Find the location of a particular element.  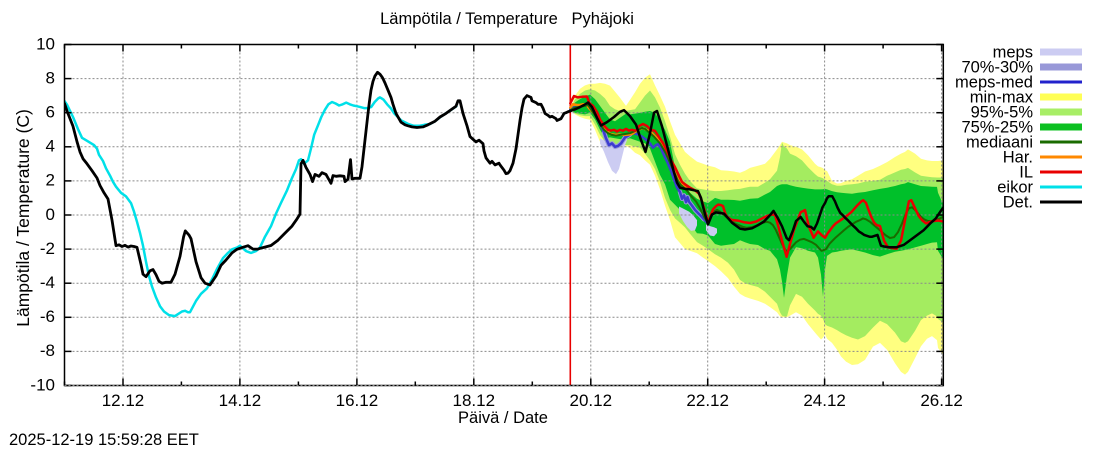

svg-text: 2 is located at coordinates (50, 180).